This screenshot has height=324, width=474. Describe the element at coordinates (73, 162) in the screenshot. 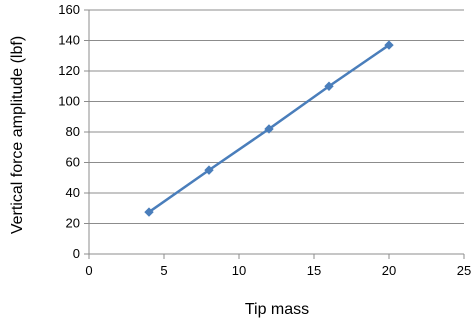

I see `y-tick-label-60: 60` at that location.